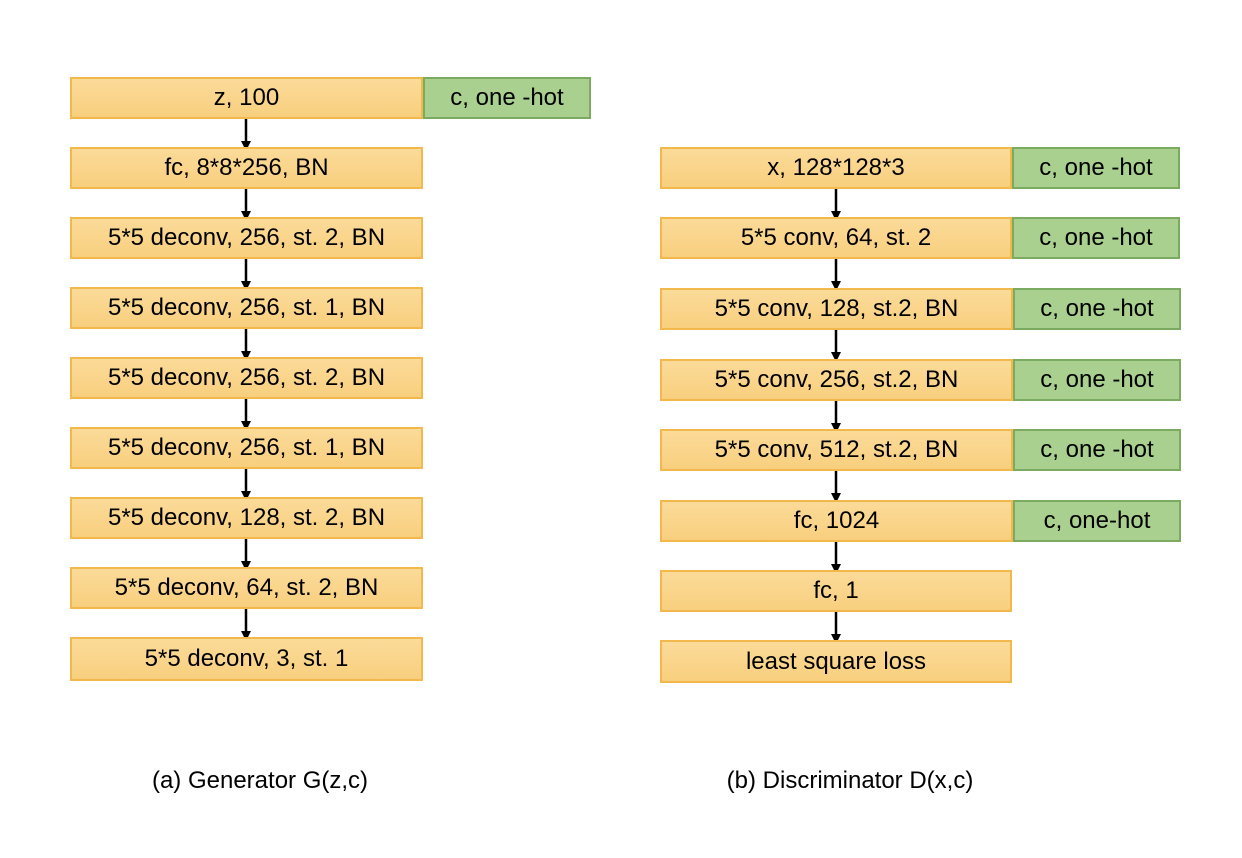  I want to click on disc-layer-3: 5*5 conv, 256, st.2, BN, so click(836, 380).